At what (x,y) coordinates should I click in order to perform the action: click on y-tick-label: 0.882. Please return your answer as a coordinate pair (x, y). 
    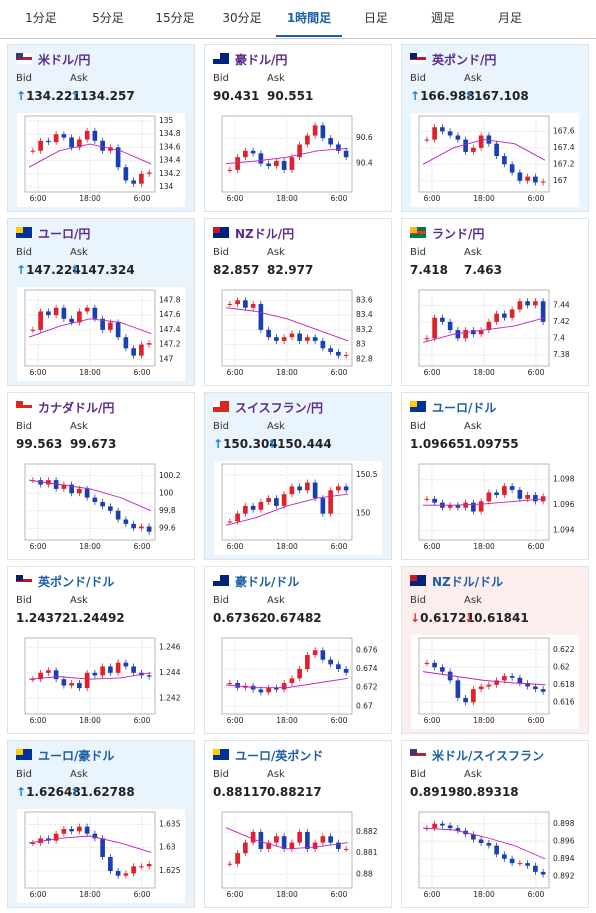
    Looking at the image, I should click on (367, 831).